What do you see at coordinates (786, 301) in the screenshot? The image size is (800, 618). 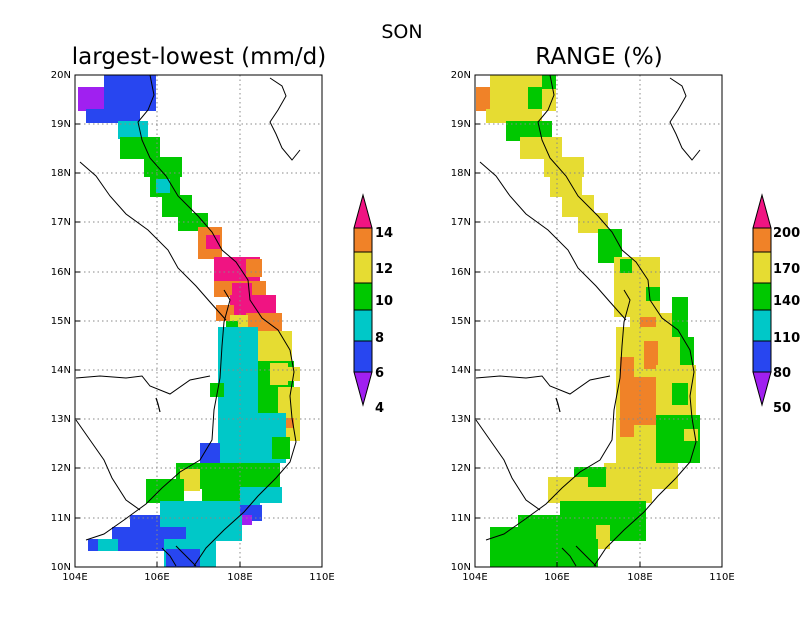 I see `colorbar-label: 140` at bounding box center [786, 301].